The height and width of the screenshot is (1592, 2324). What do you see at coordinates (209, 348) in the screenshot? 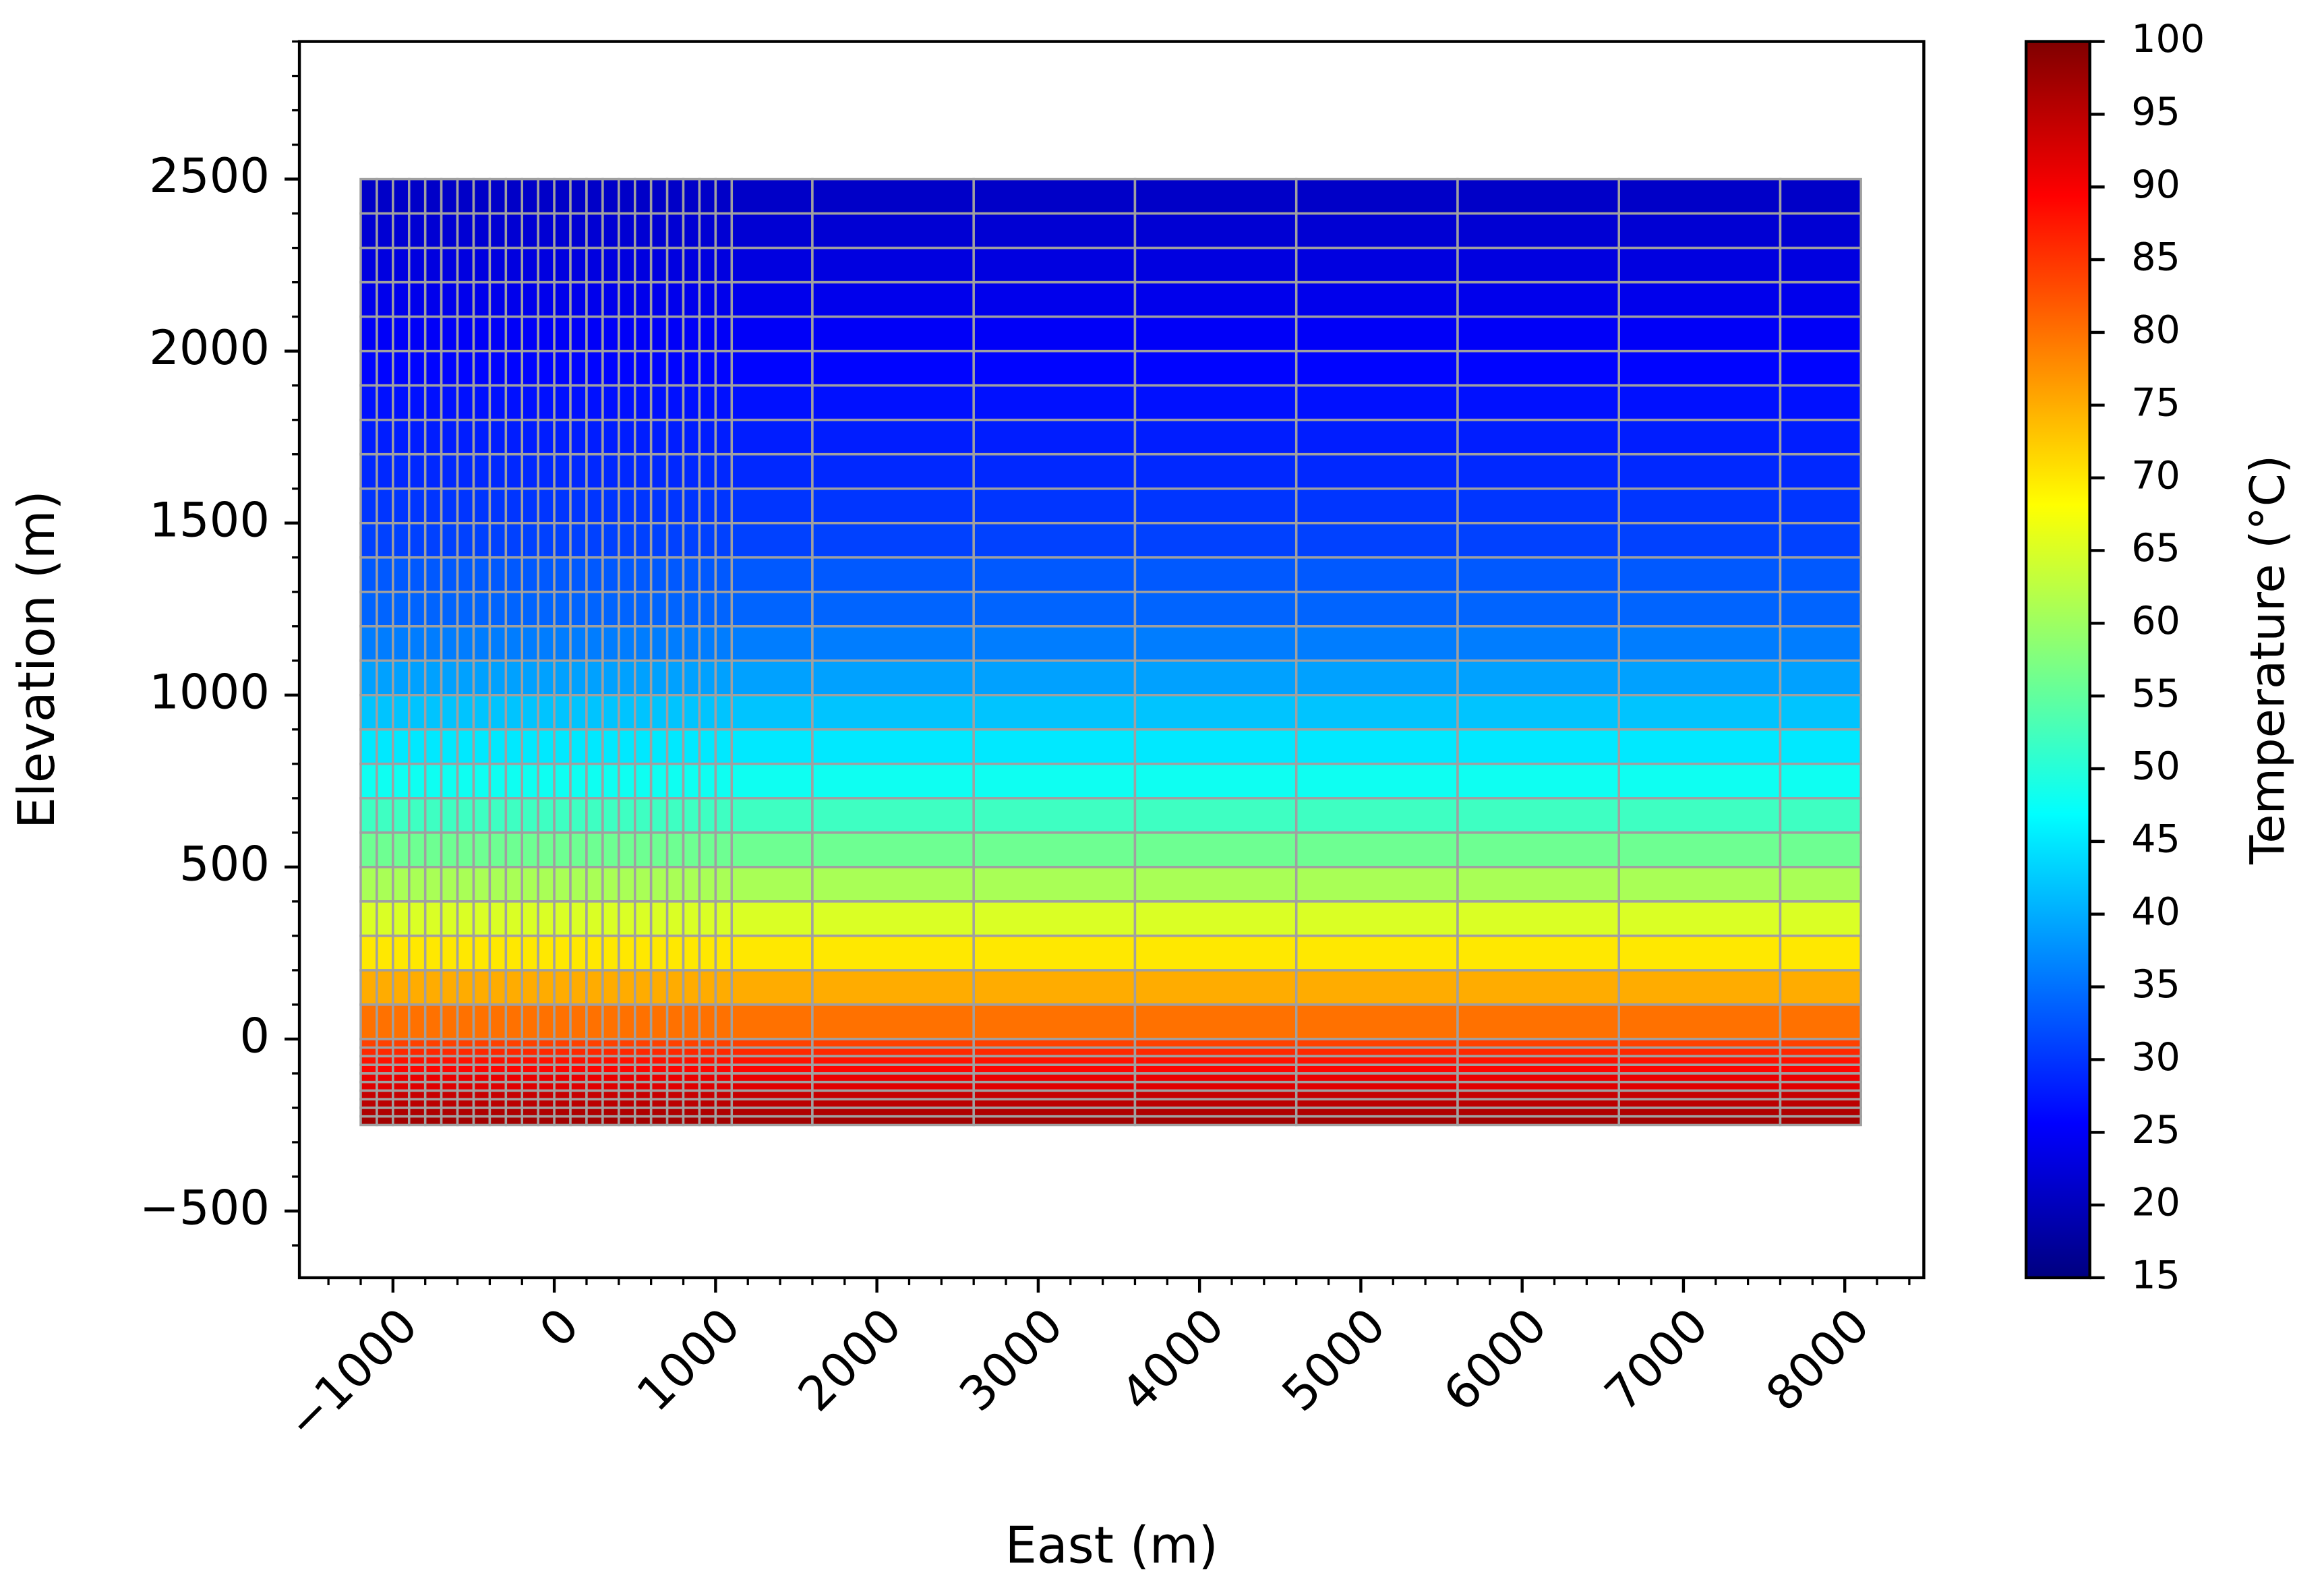
I see `y-tick-label: 2000` at bounding box center [209, 348].